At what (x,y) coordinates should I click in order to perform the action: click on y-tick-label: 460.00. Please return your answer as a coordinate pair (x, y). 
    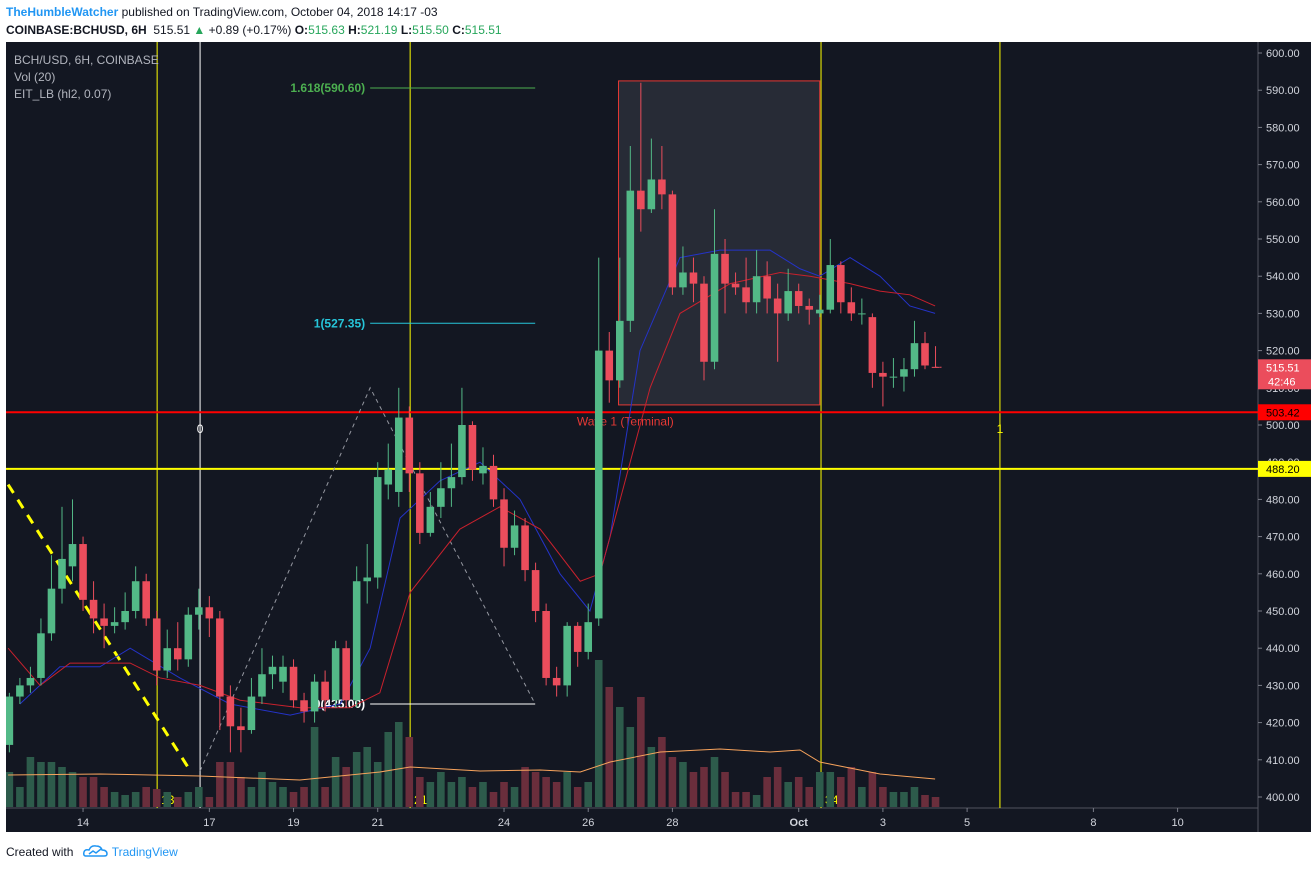
    Looking at the image, I should click on (1283, 575).